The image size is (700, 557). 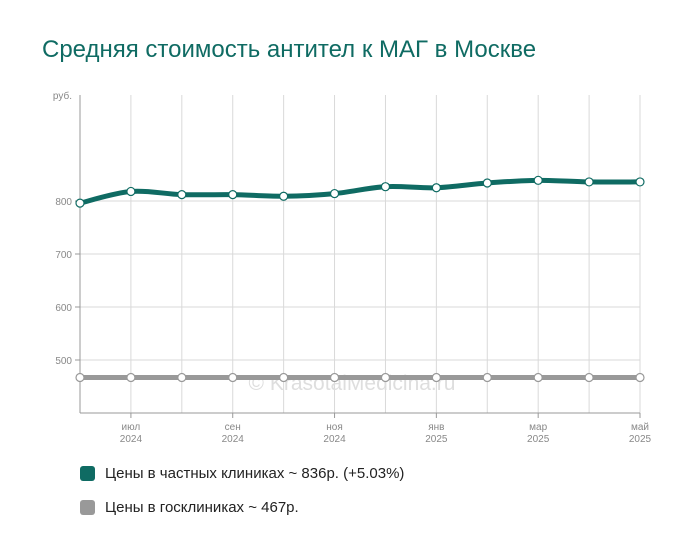 I want to click on y-tick-label: 800, so click(x=63, y=202).